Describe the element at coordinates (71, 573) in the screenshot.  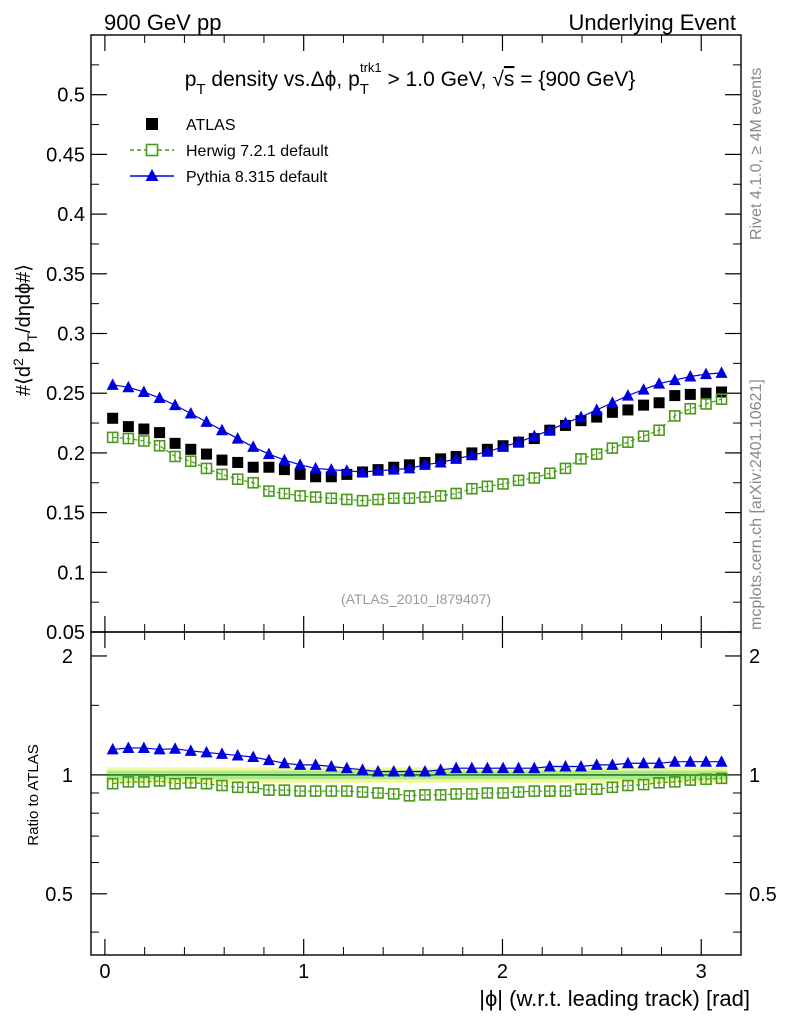
I see `y-tick-label: 0.1` at that location.